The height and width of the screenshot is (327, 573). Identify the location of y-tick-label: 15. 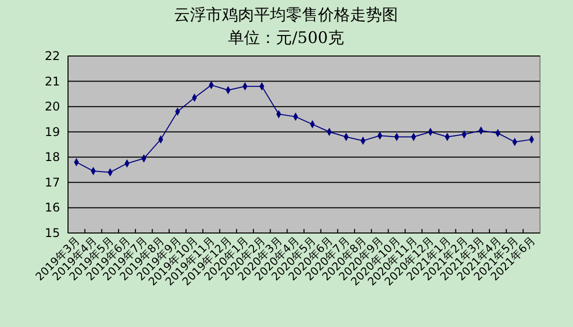
(52, 233).